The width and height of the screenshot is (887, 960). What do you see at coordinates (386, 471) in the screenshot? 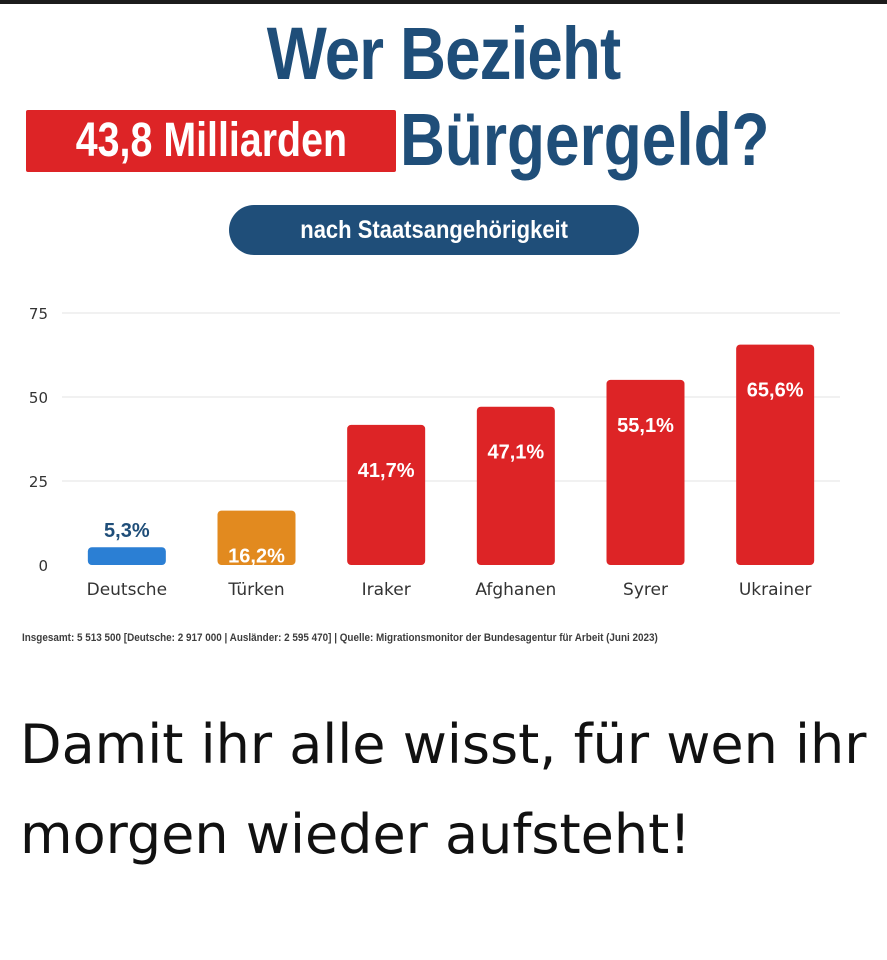
I see `bar-value-label: 41,7%` at bounding box center [386, 471].